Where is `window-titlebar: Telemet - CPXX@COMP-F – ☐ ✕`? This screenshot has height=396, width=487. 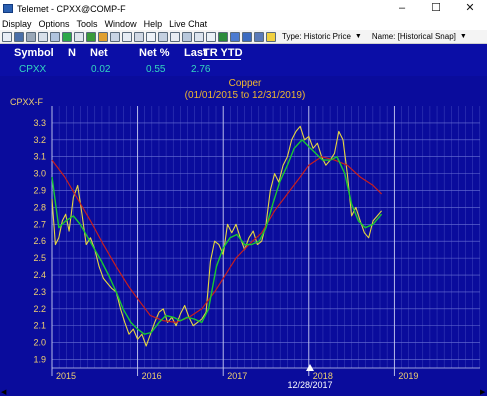
window-titlebar: Telemet - CPXX@COMP-F – ☐ ✕ is located at coordinates (243, 8).